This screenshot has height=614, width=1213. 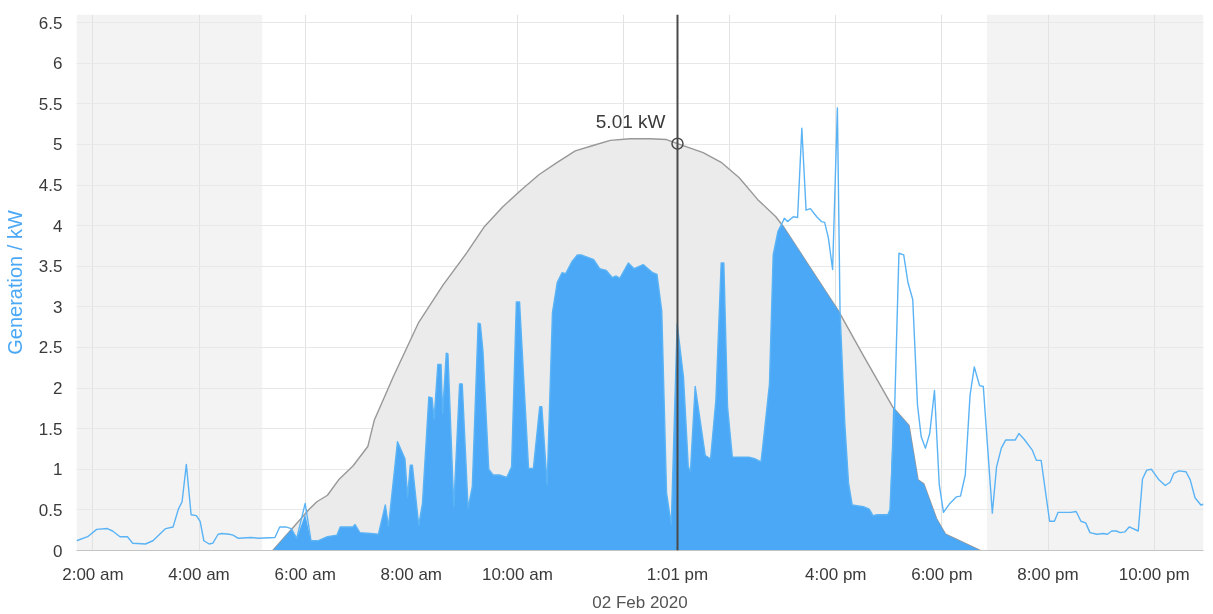 What do you see at coordinates (50, 348) in the screenshot?
I see `y-tick-label: 2.5` at bounding box center [50, 348].